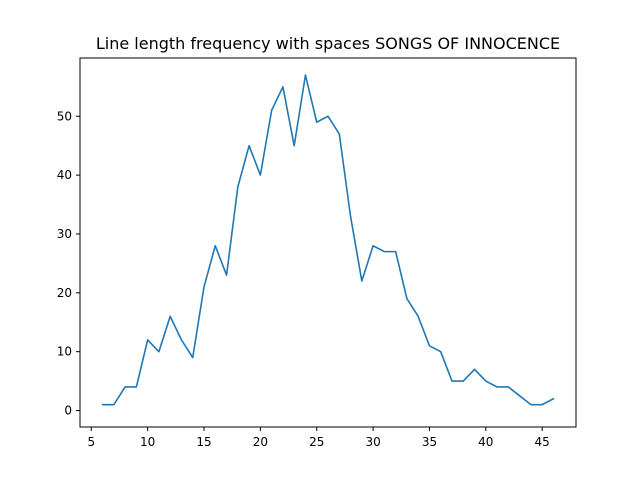  I want to click on x-axis: 5 10 15 20 25 30 35 40 45, so click(318, 438).